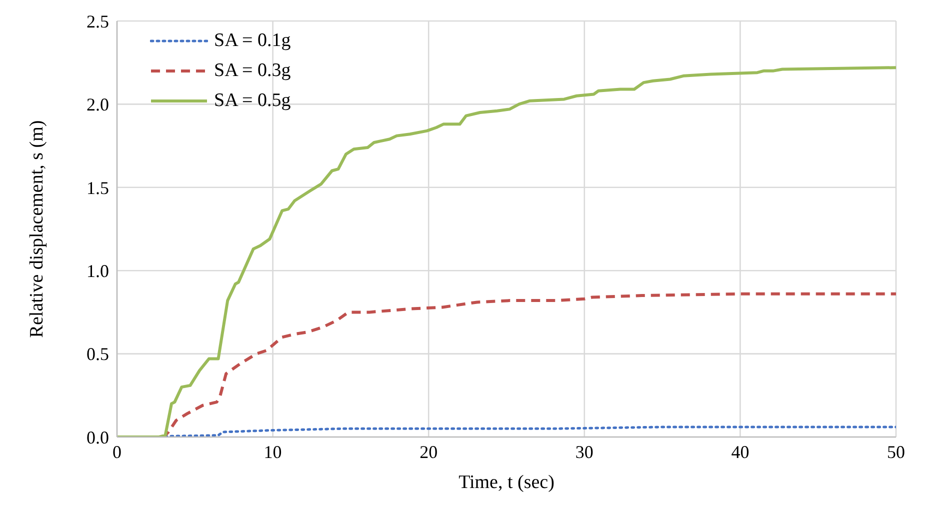  What do you see at coordinates (97, 354) in the screenshot?
I see `y-tick-label: 0.5` at bounding box center [97, 354].